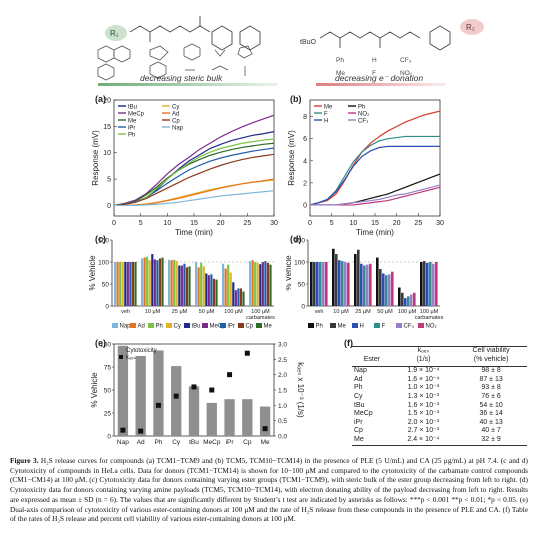 The image size is (538, 544). I want to click on cell-ester: iPr, so click(358, 422).